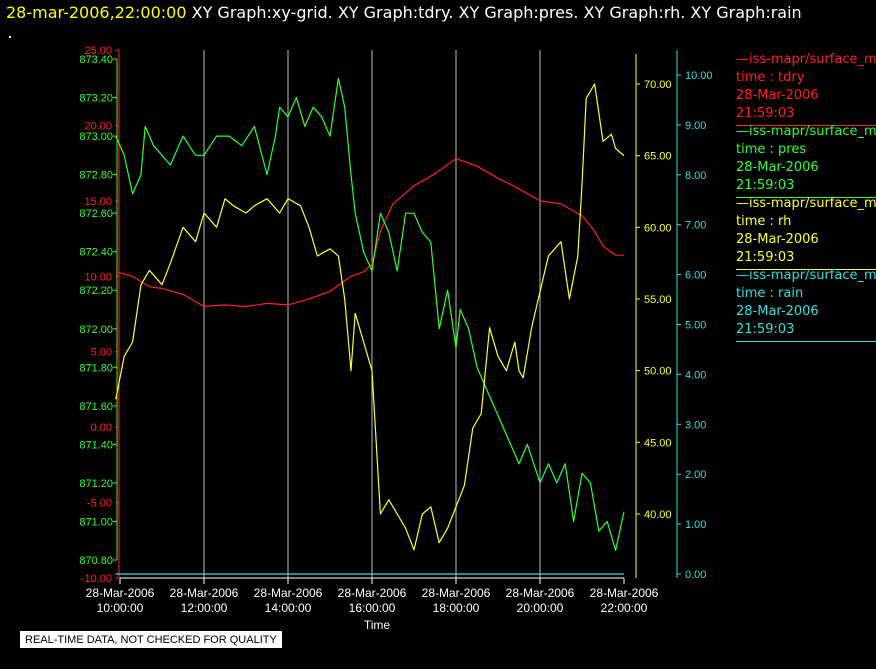 The image size is (876, 669). I want to click on tdry-tick-label: -5.00, so click(99, 504).